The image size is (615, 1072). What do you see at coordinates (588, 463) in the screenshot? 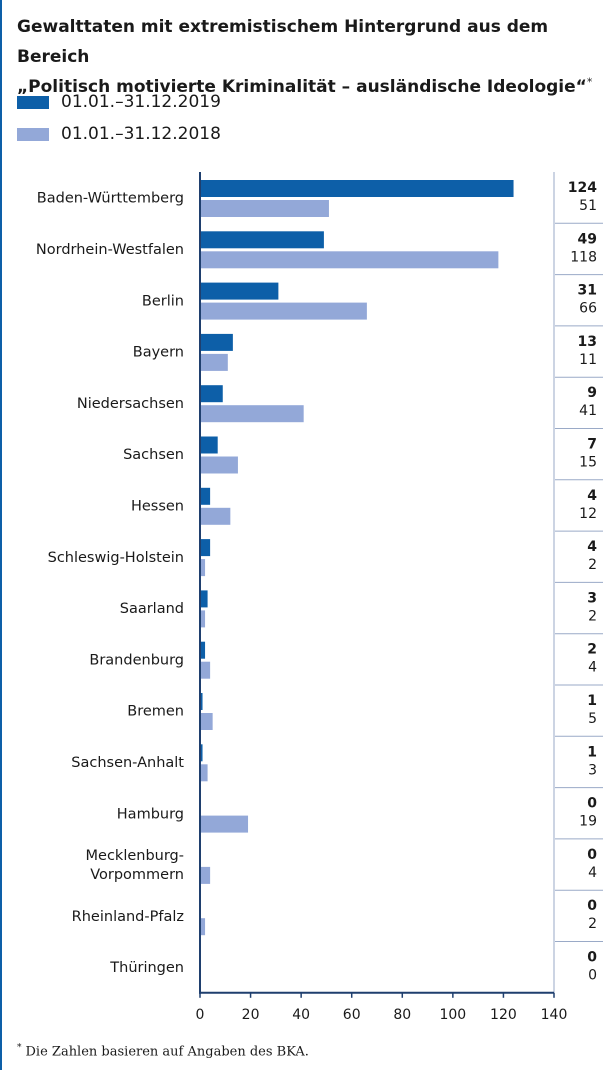
I see `value-label-2018: 15` at bounding box center [588, 463].